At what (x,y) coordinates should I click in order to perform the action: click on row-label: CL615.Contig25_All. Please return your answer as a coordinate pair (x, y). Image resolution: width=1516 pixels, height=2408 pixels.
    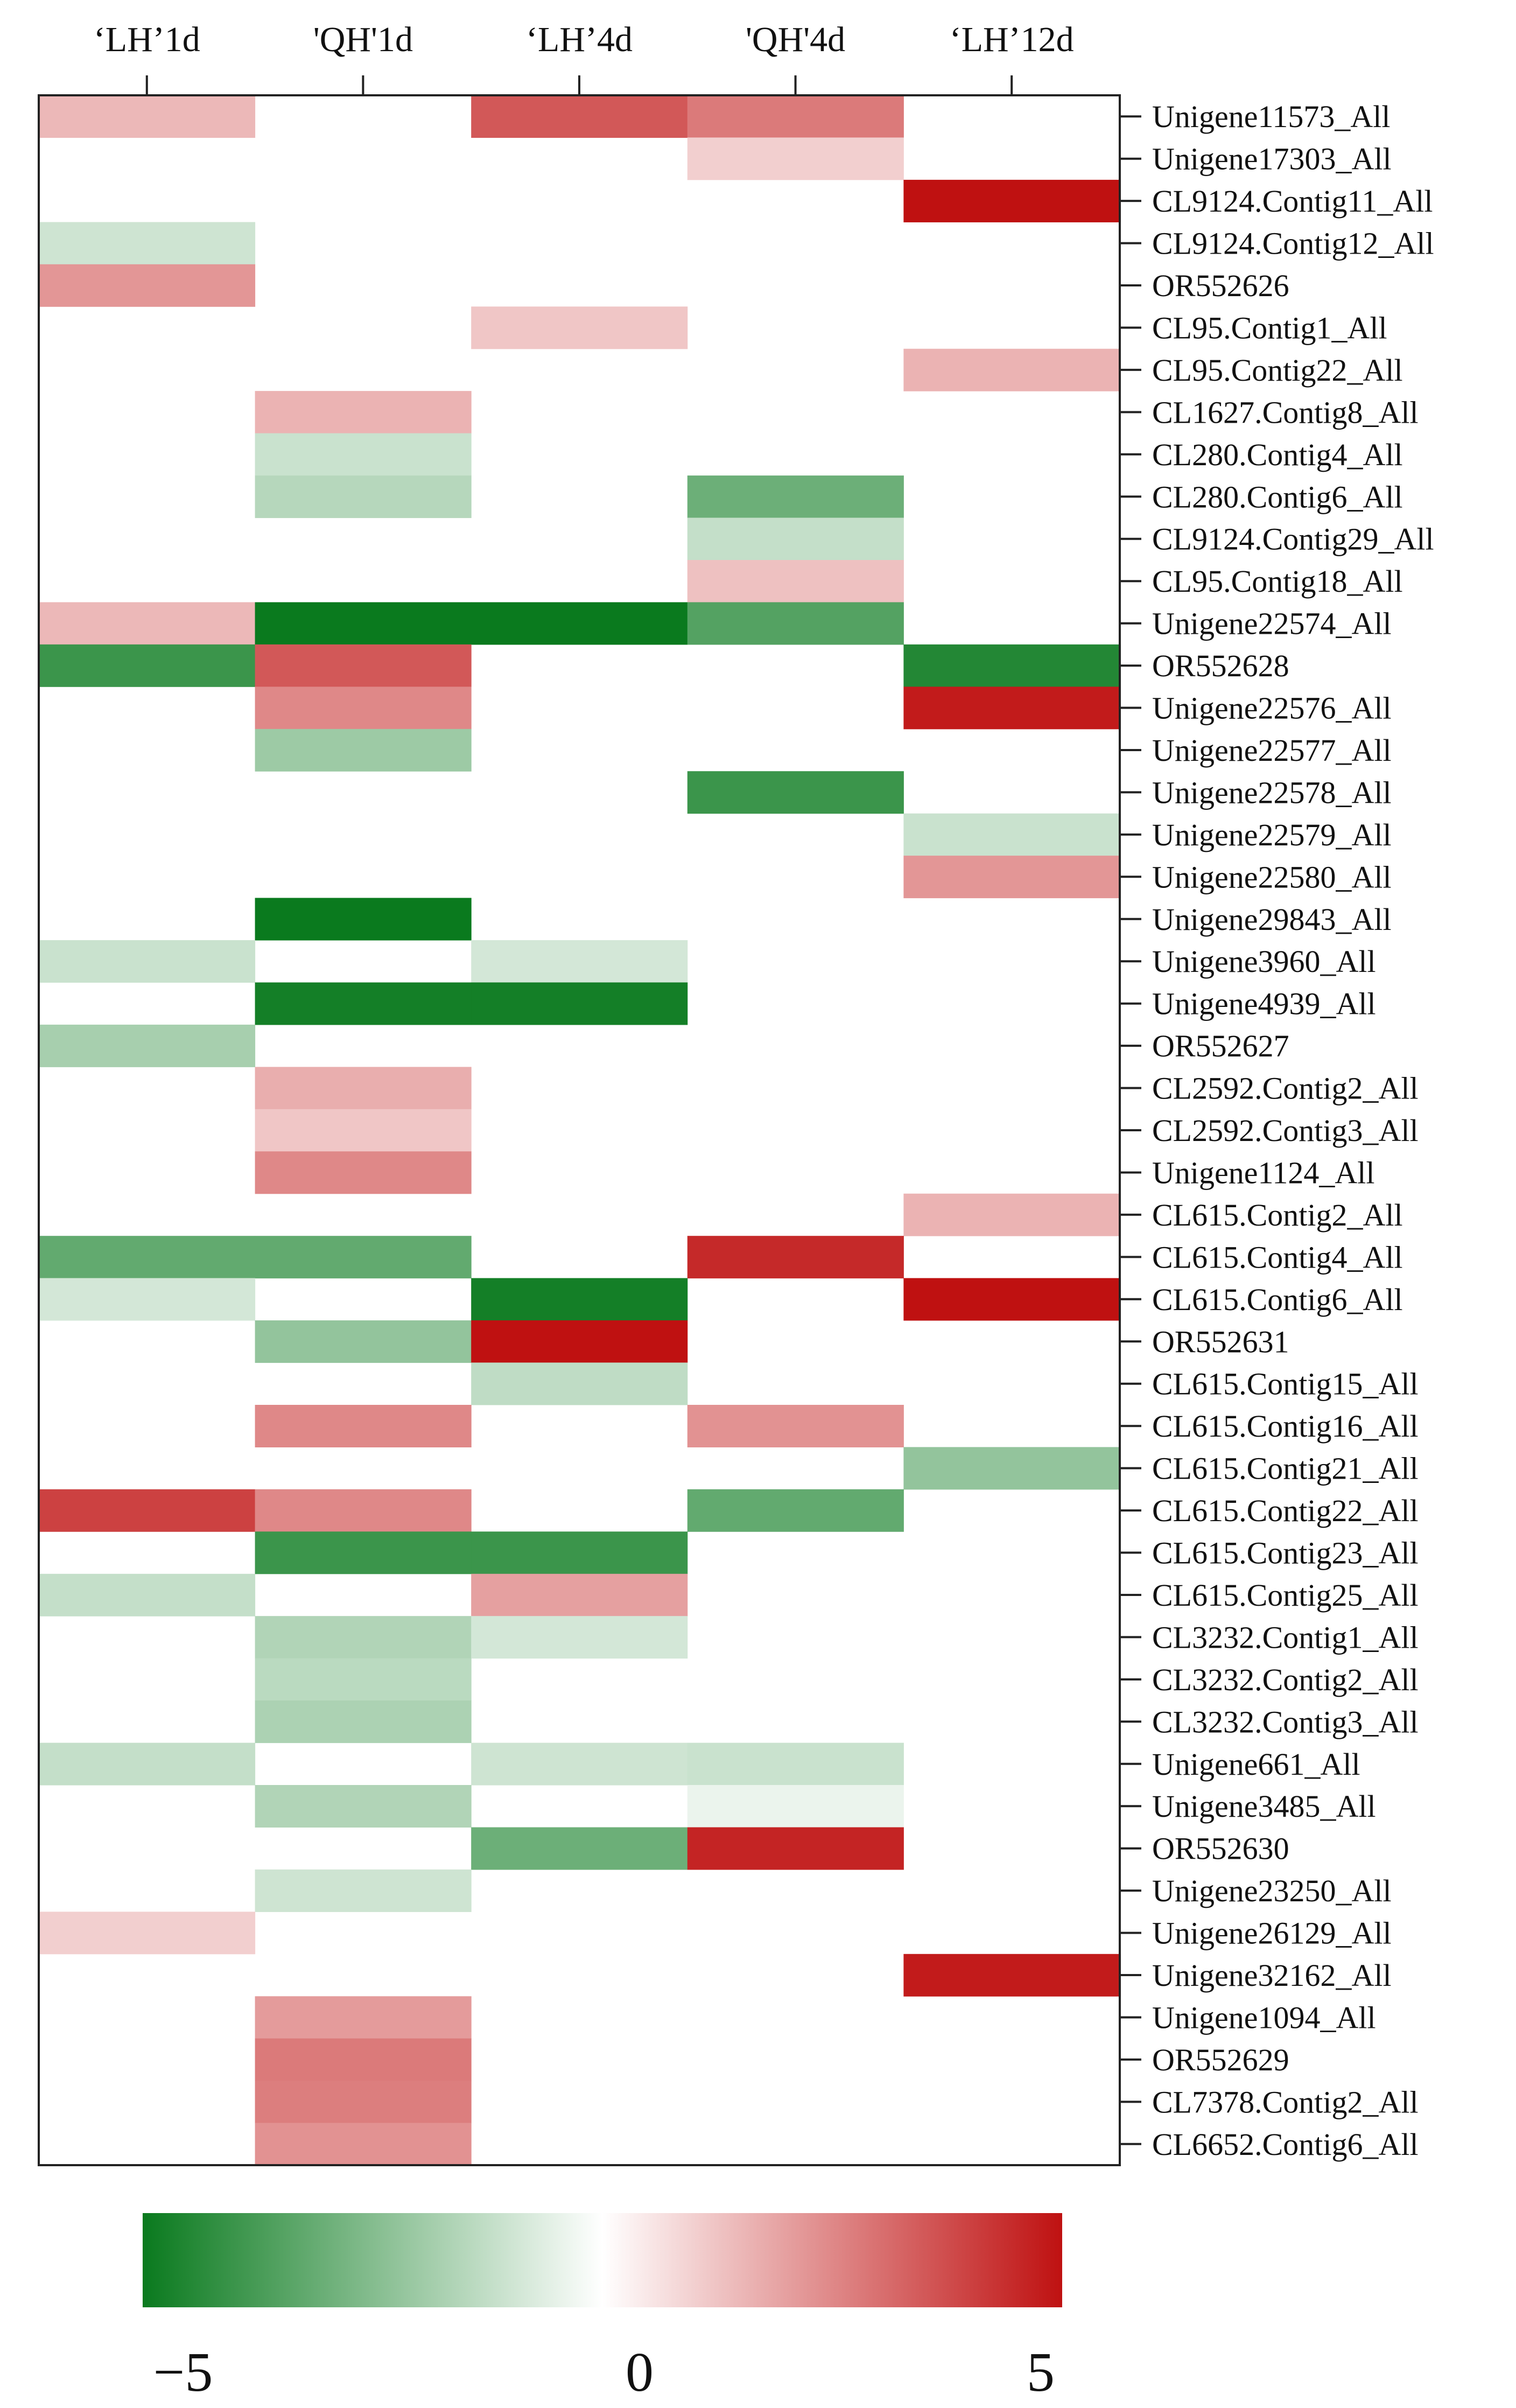
    Looking at the image, I should click on (1285, 1595).